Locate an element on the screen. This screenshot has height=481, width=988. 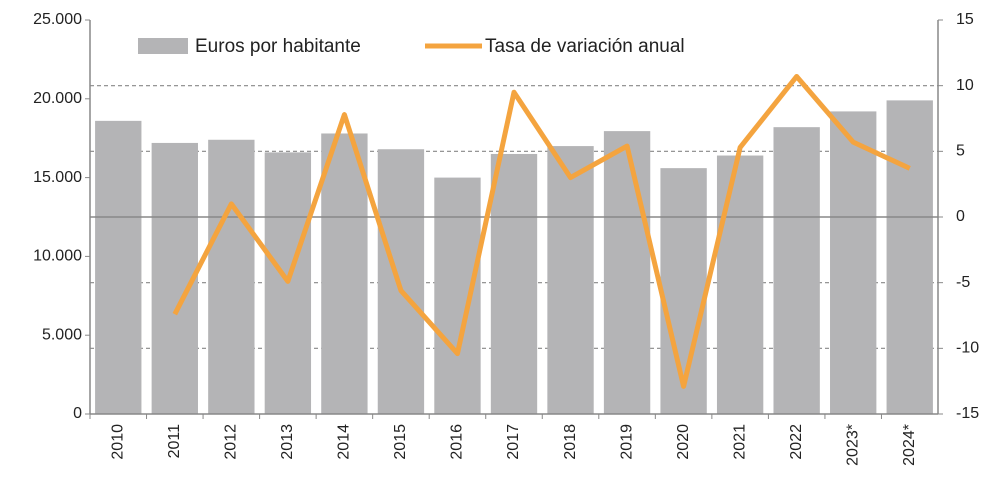
x-tick-label: 2018 is located at coordinates (570, 442).